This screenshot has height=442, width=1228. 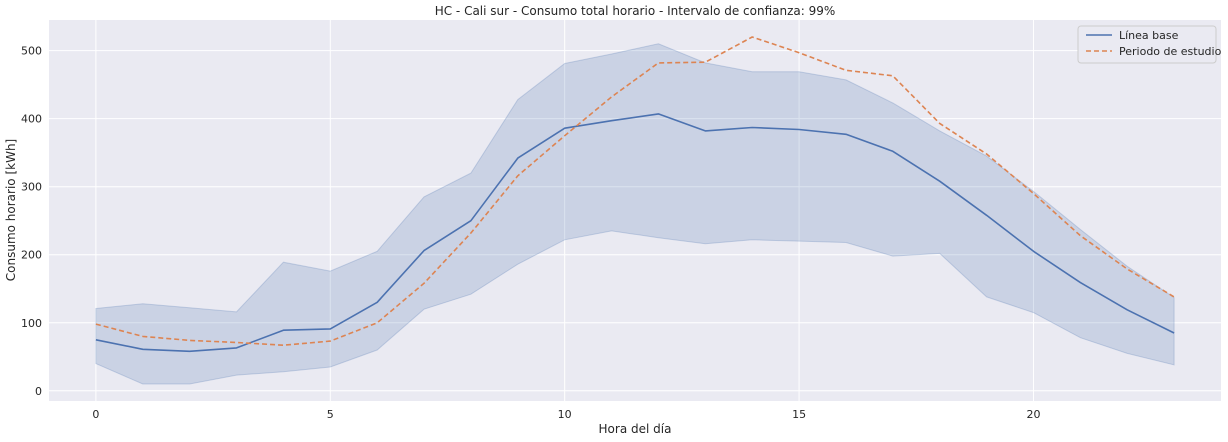 I want to click on x-tick-label: 10, so click(x=565, y=414).